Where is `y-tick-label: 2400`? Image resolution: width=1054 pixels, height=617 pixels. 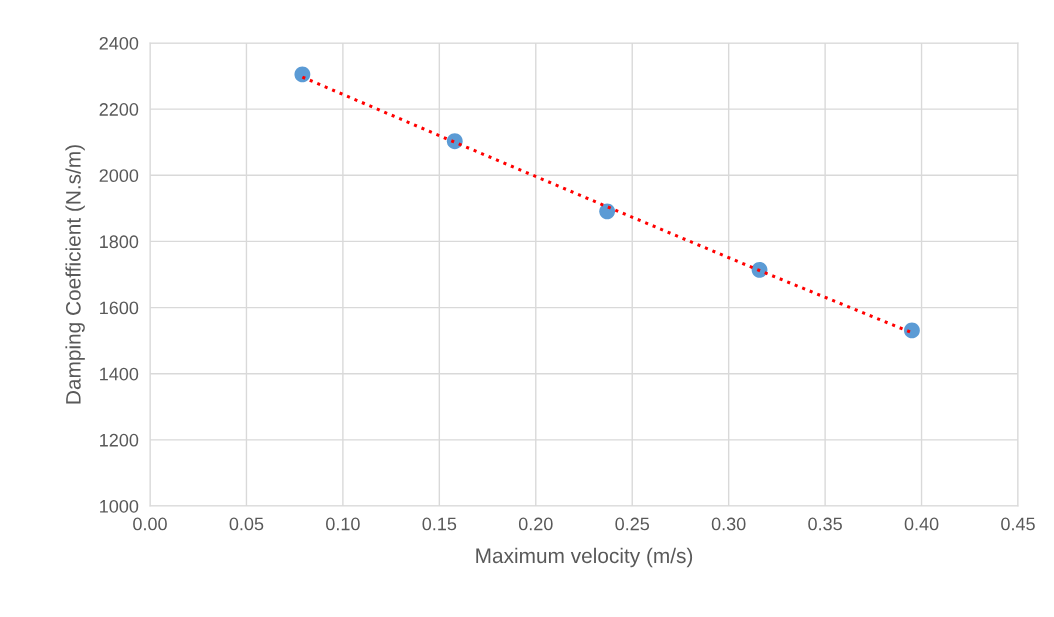 y-tick-label: 2400 is located at coordinates (119, 43).